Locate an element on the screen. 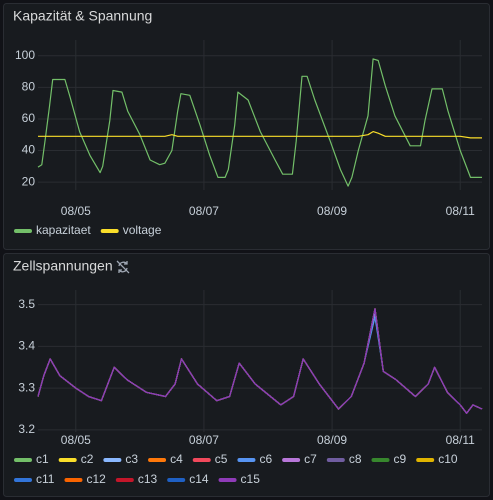 Image resolution: width=493 pixels, height=500 pixels. legend-item: kapazitaet is located at coordinates (52, 230).